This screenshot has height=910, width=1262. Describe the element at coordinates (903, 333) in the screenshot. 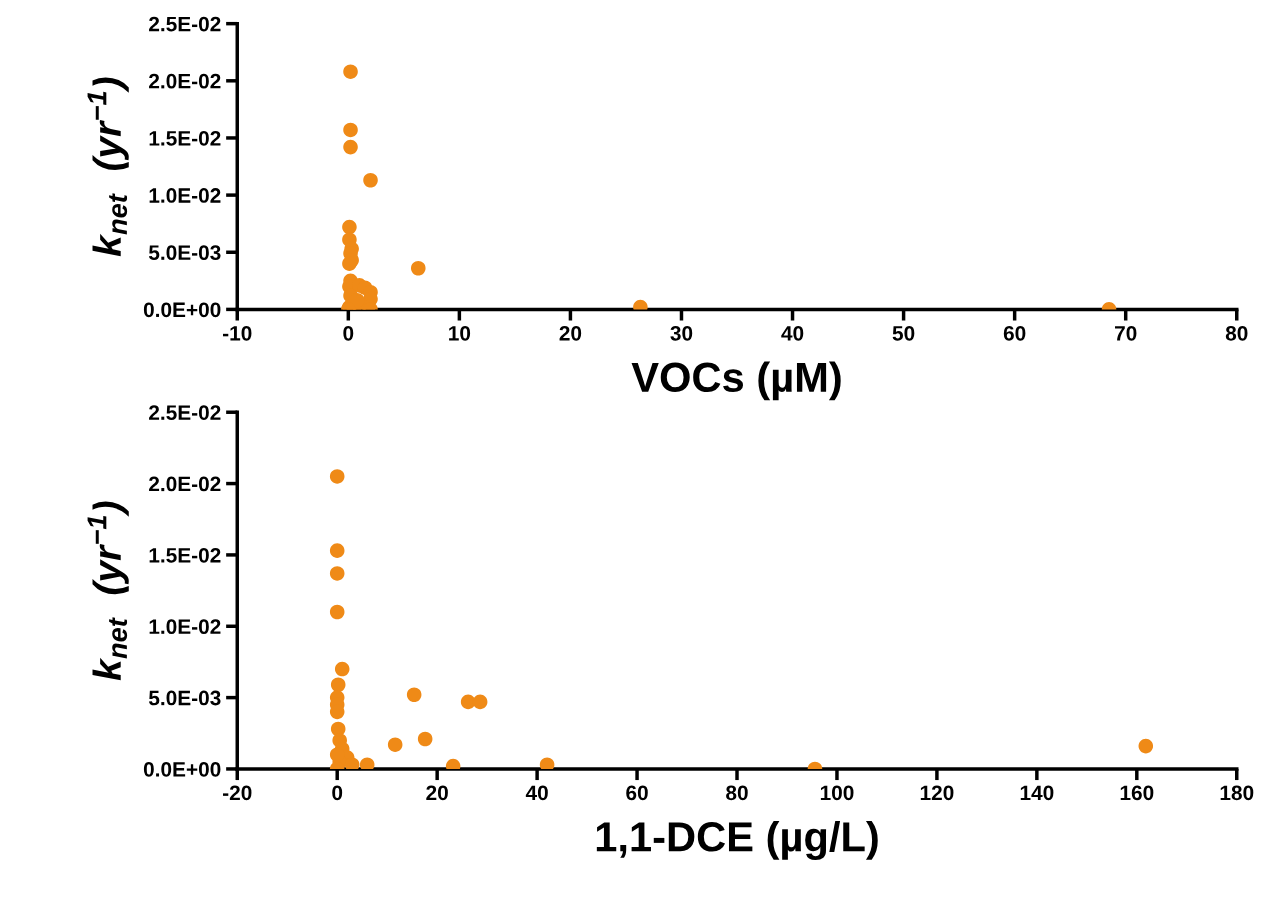

I see `x-tick-label: 50` at that location.